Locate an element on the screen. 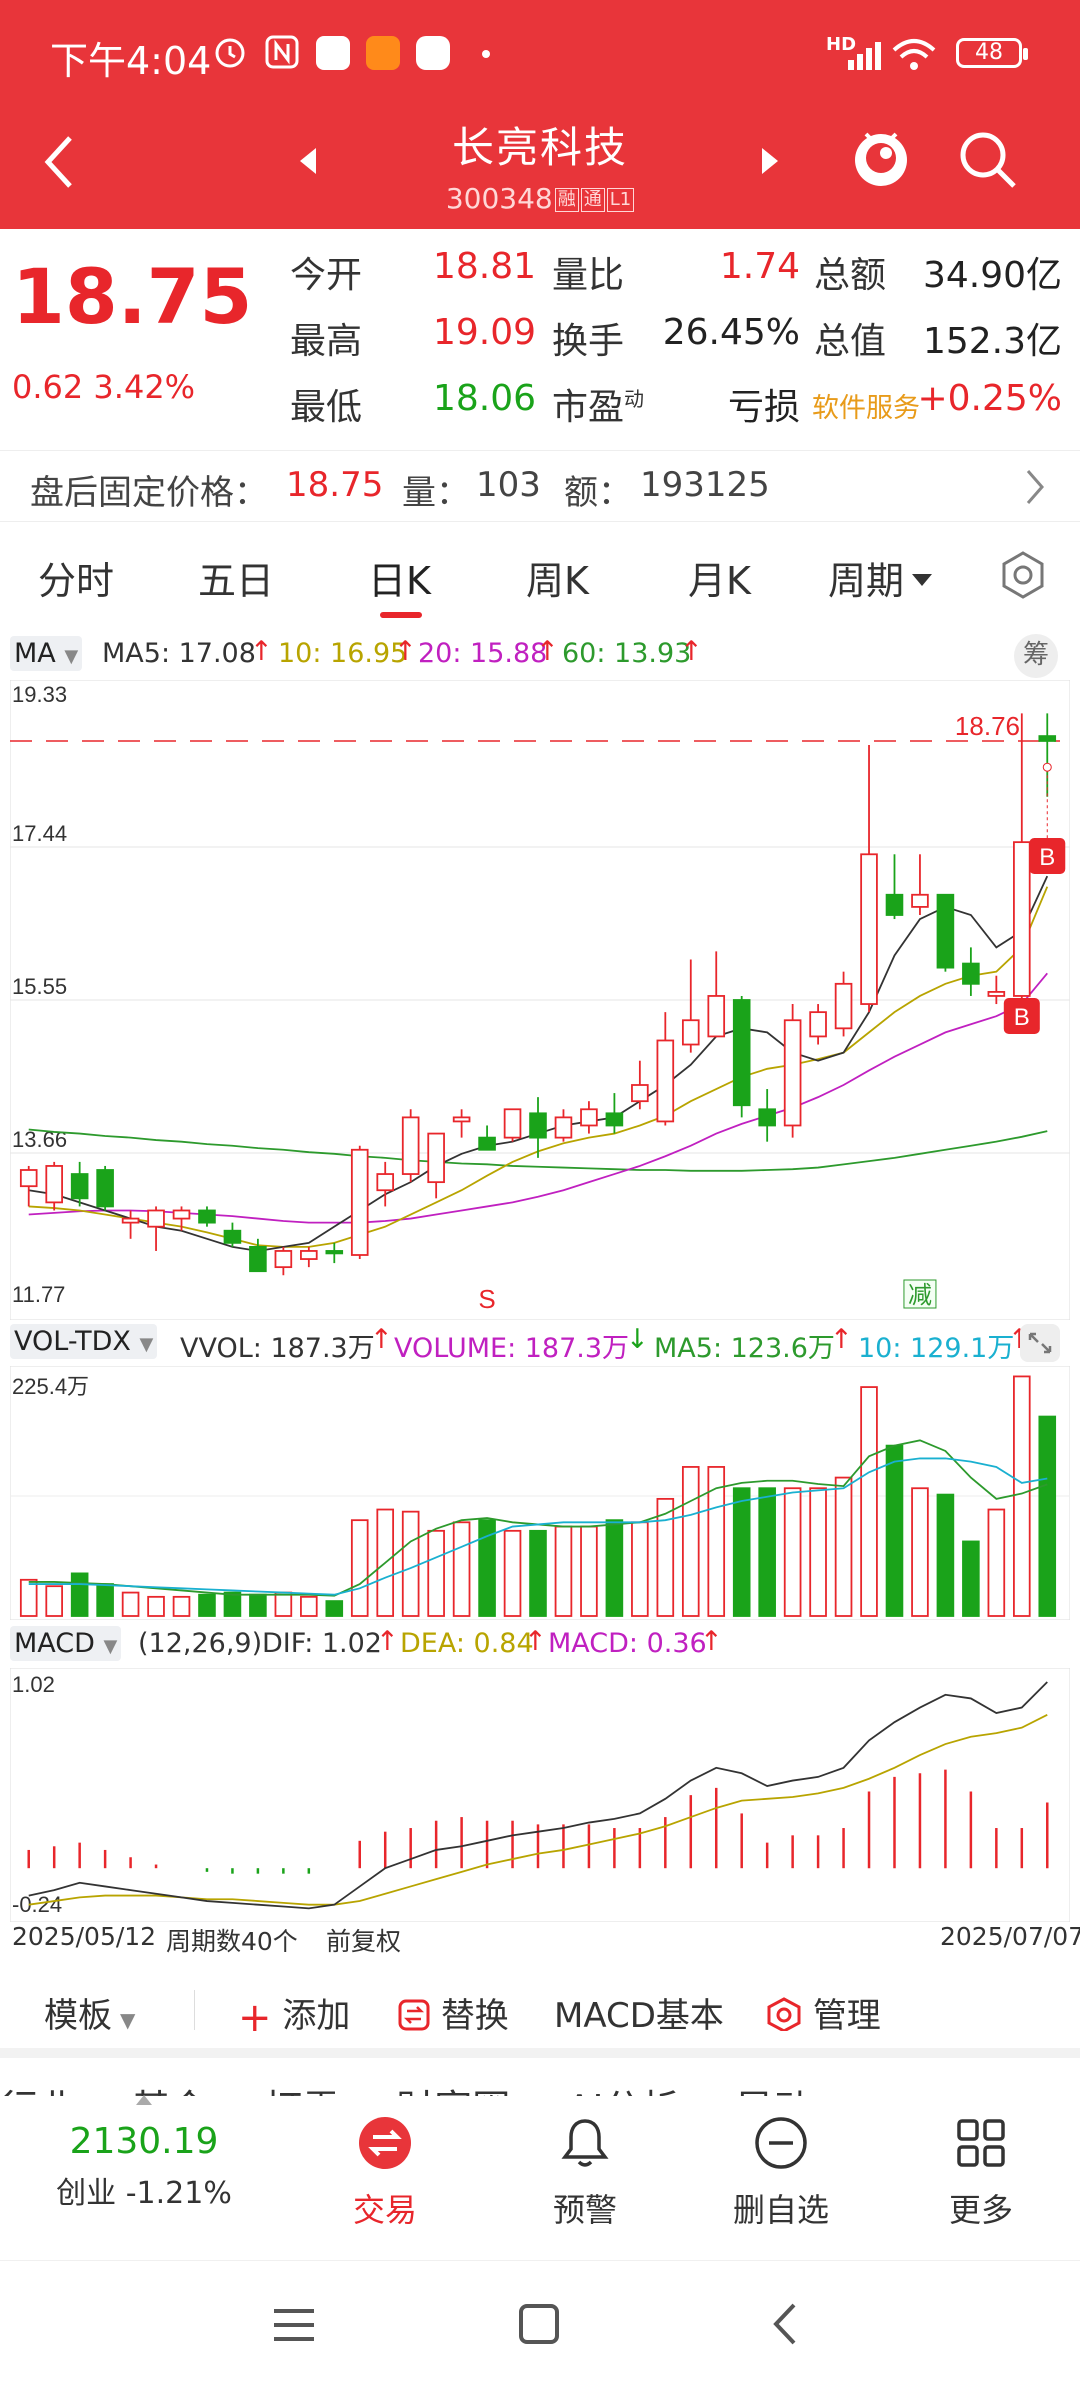  tab-period: 周期 is located at coordinates (881, 577).